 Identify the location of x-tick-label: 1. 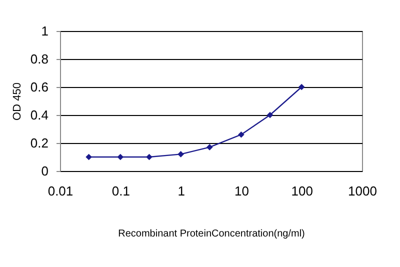
(181, 191).